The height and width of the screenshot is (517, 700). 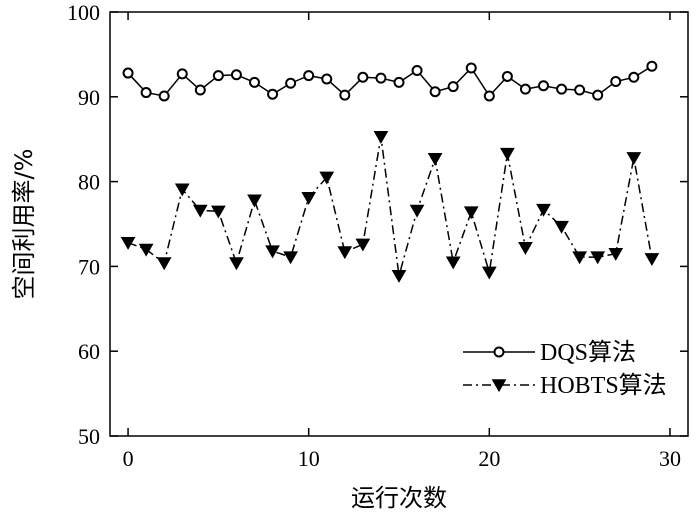 I want to click on legend-label: HOBTS算法, so click(x=603, y=385).